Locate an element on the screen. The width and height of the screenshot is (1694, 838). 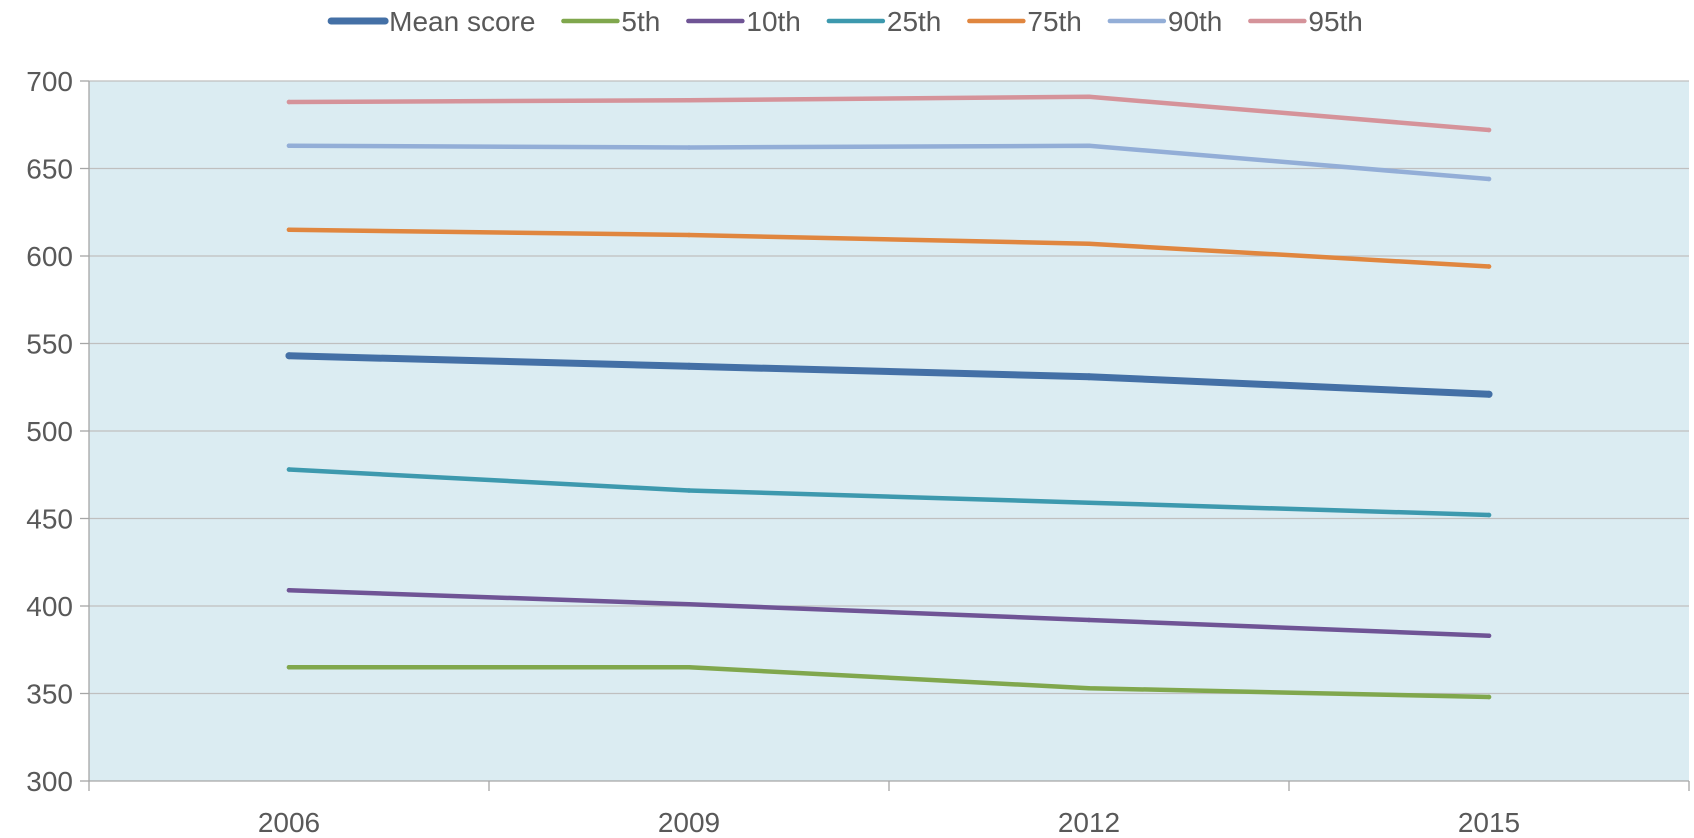
y-tick-label: 650 is located at coordinates (49, 169).